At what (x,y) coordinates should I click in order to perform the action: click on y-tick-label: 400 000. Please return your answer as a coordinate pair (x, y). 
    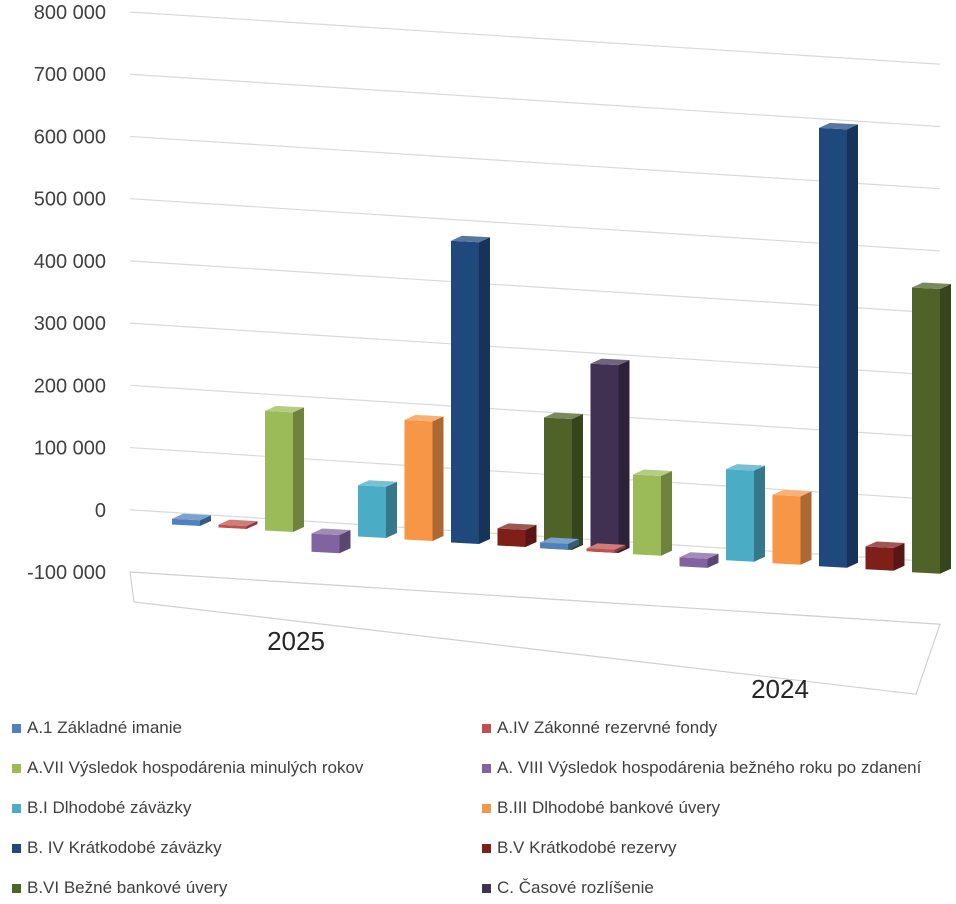
    Looking at the image, I should click on (70, 262).